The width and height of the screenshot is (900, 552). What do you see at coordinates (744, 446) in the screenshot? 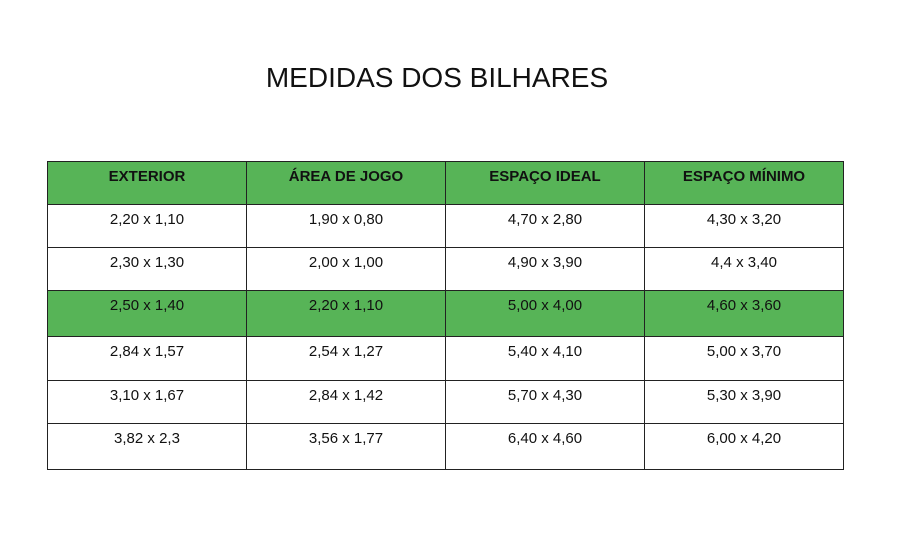
I see `table-cell: 6,00 x 4,20` at bounding box center [744, 446].